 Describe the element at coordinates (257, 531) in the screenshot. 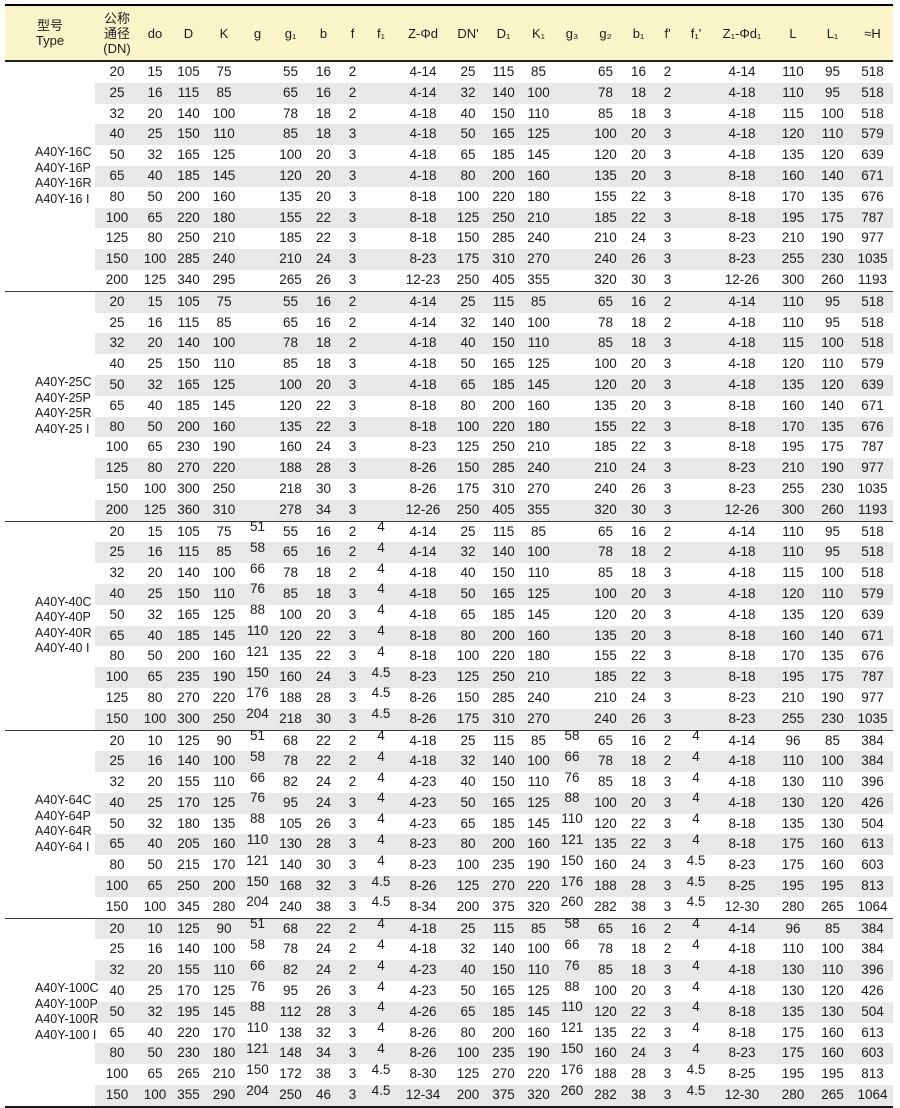

I see `spec-cell: 51` at that location.